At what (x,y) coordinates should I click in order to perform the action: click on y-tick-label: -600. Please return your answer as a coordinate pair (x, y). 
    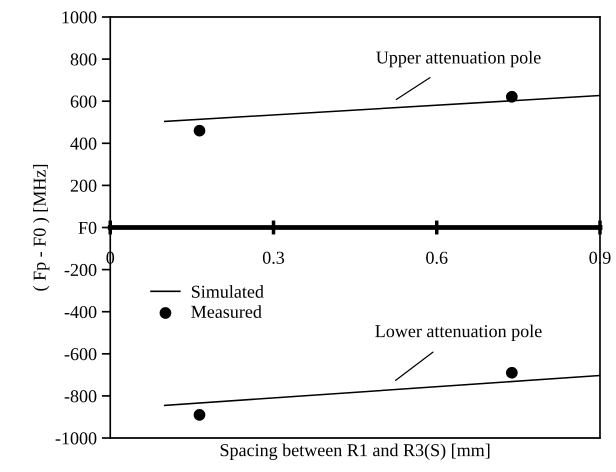
    Looking at the image, I should click on (80, 354).